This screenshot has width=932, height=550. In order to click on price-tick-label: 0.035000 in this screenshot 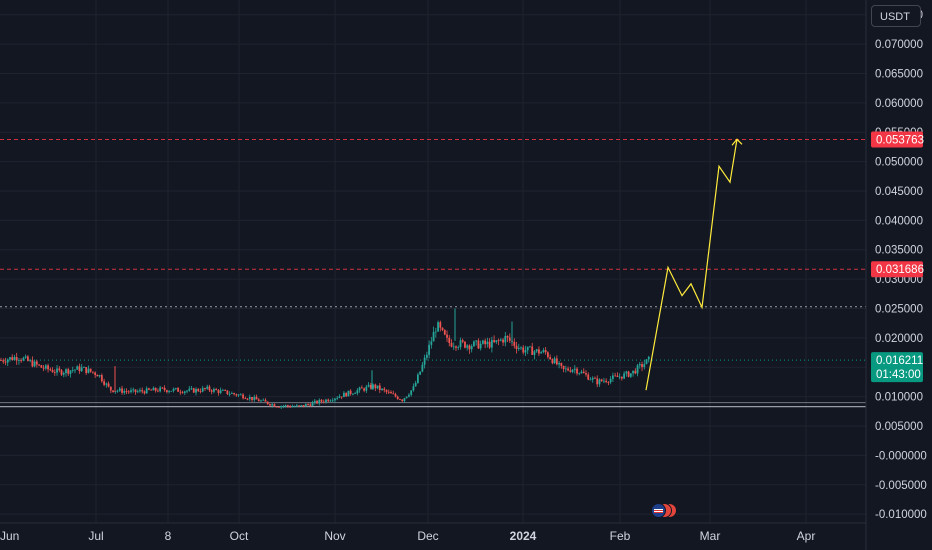, I will do `click(899, 251)`.